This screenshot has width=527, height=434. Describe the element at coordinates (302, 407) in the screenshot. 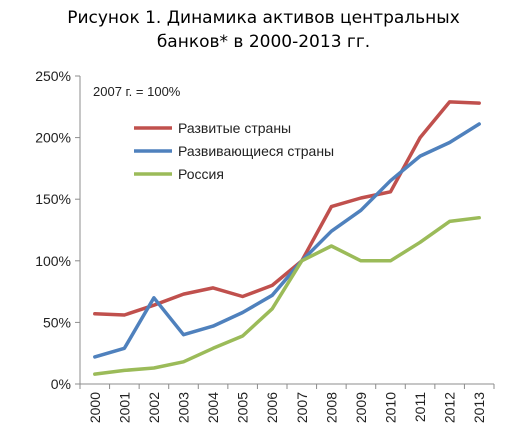

I see `x-tick-label: 2007` at that location.